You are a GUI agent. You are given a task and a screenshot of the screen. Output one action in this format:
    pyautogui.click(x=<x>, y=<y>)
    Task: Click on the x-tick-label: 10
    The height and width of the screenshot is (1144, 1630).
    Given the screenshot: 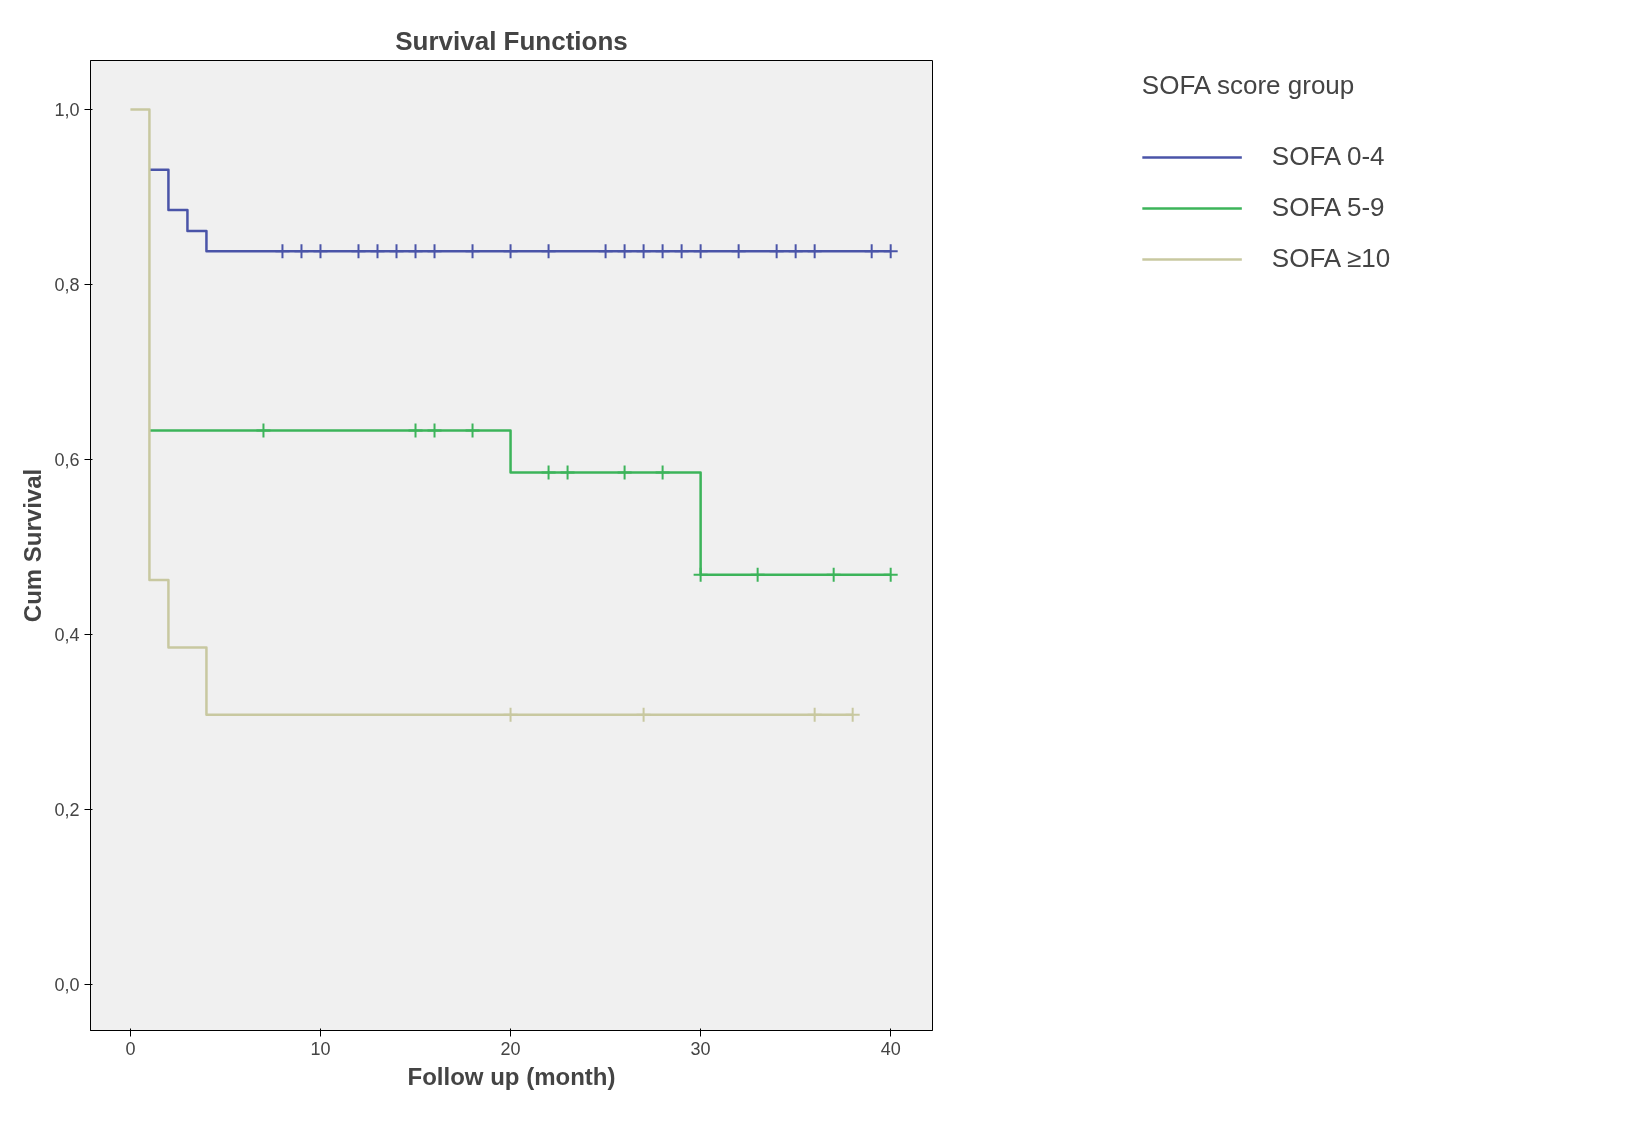 What is the action you would take?
    pyautogui.click(x=320, y=1048)
    